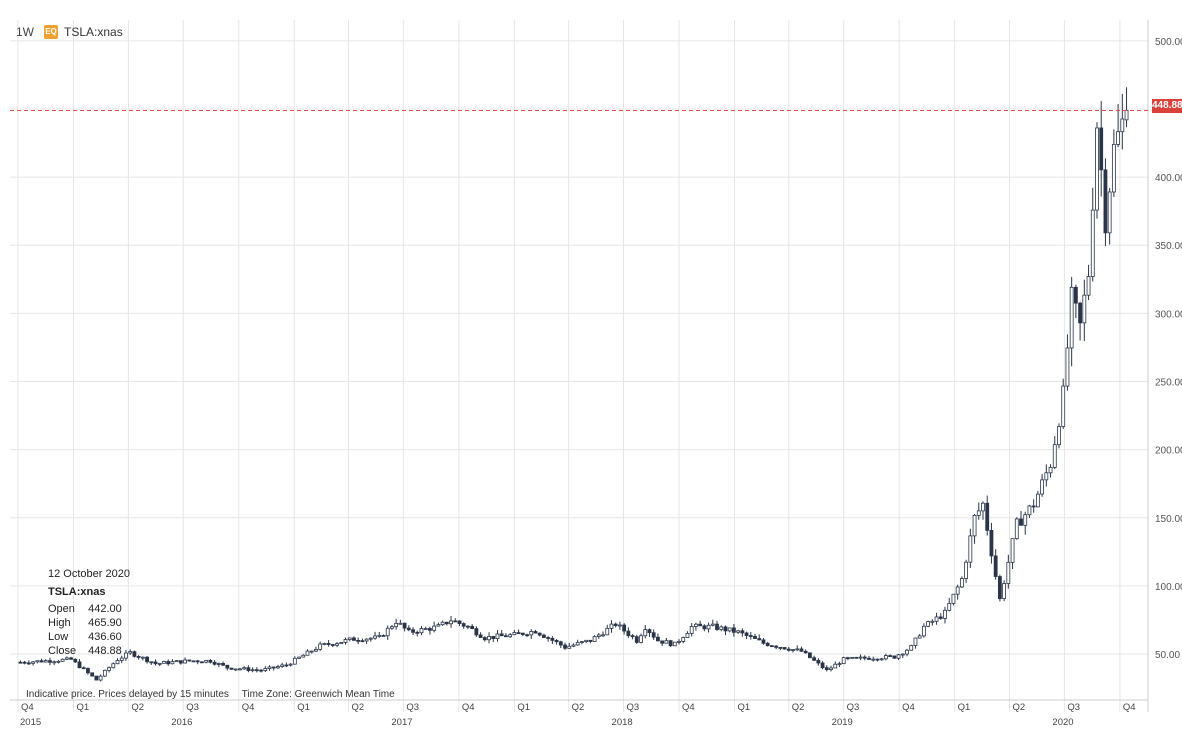  I want to click on year-tick-label: 2015, so click(30, 722).